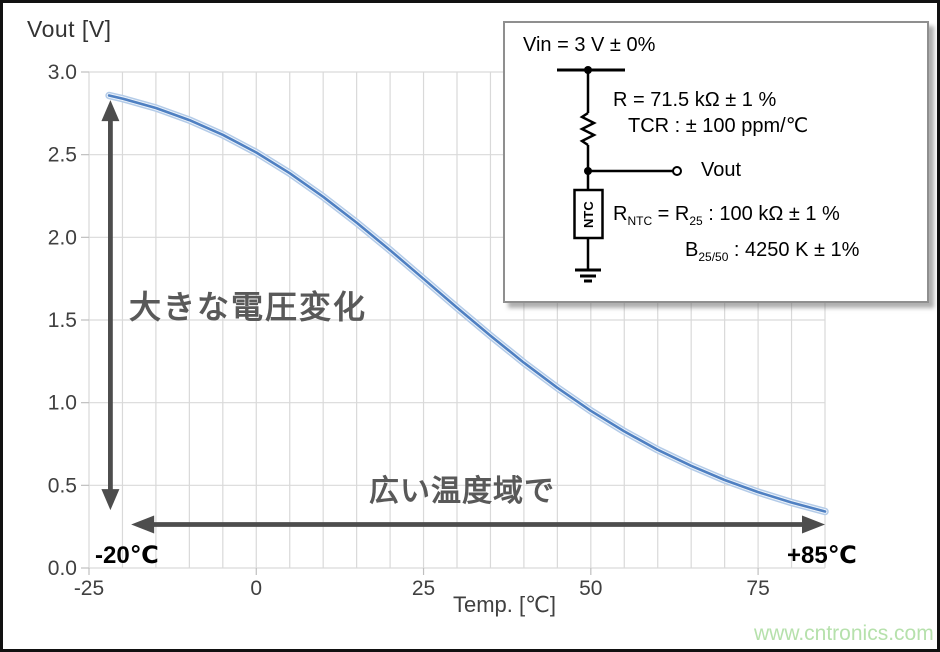 This screenshot has width=940, height=652. I want to click on y-tick-label: 2.0, so click(62, 237).